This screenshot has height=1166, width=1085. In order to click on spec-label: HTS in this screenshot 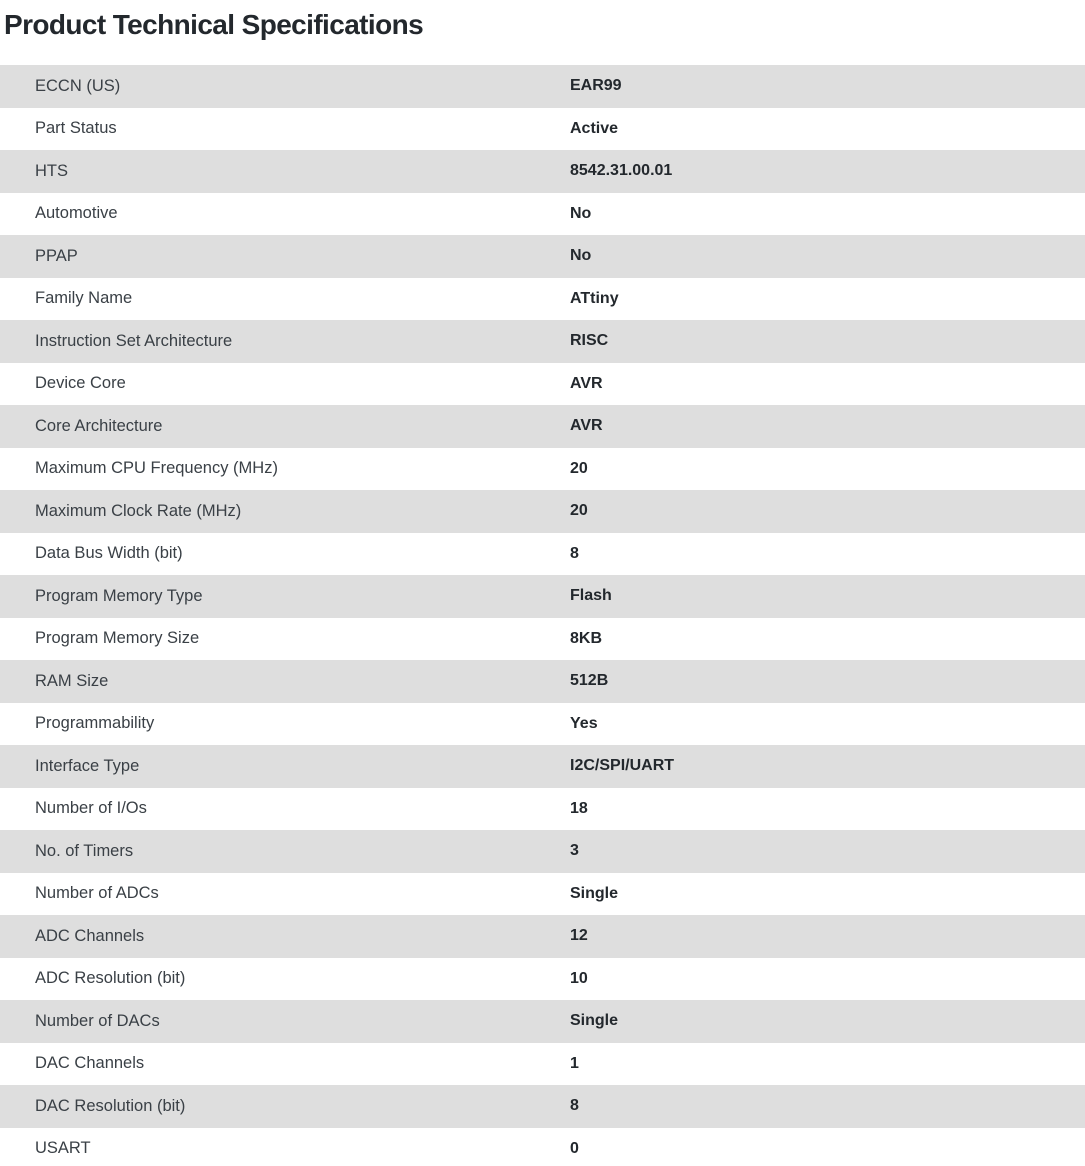, I will do `click(51, 170)`.